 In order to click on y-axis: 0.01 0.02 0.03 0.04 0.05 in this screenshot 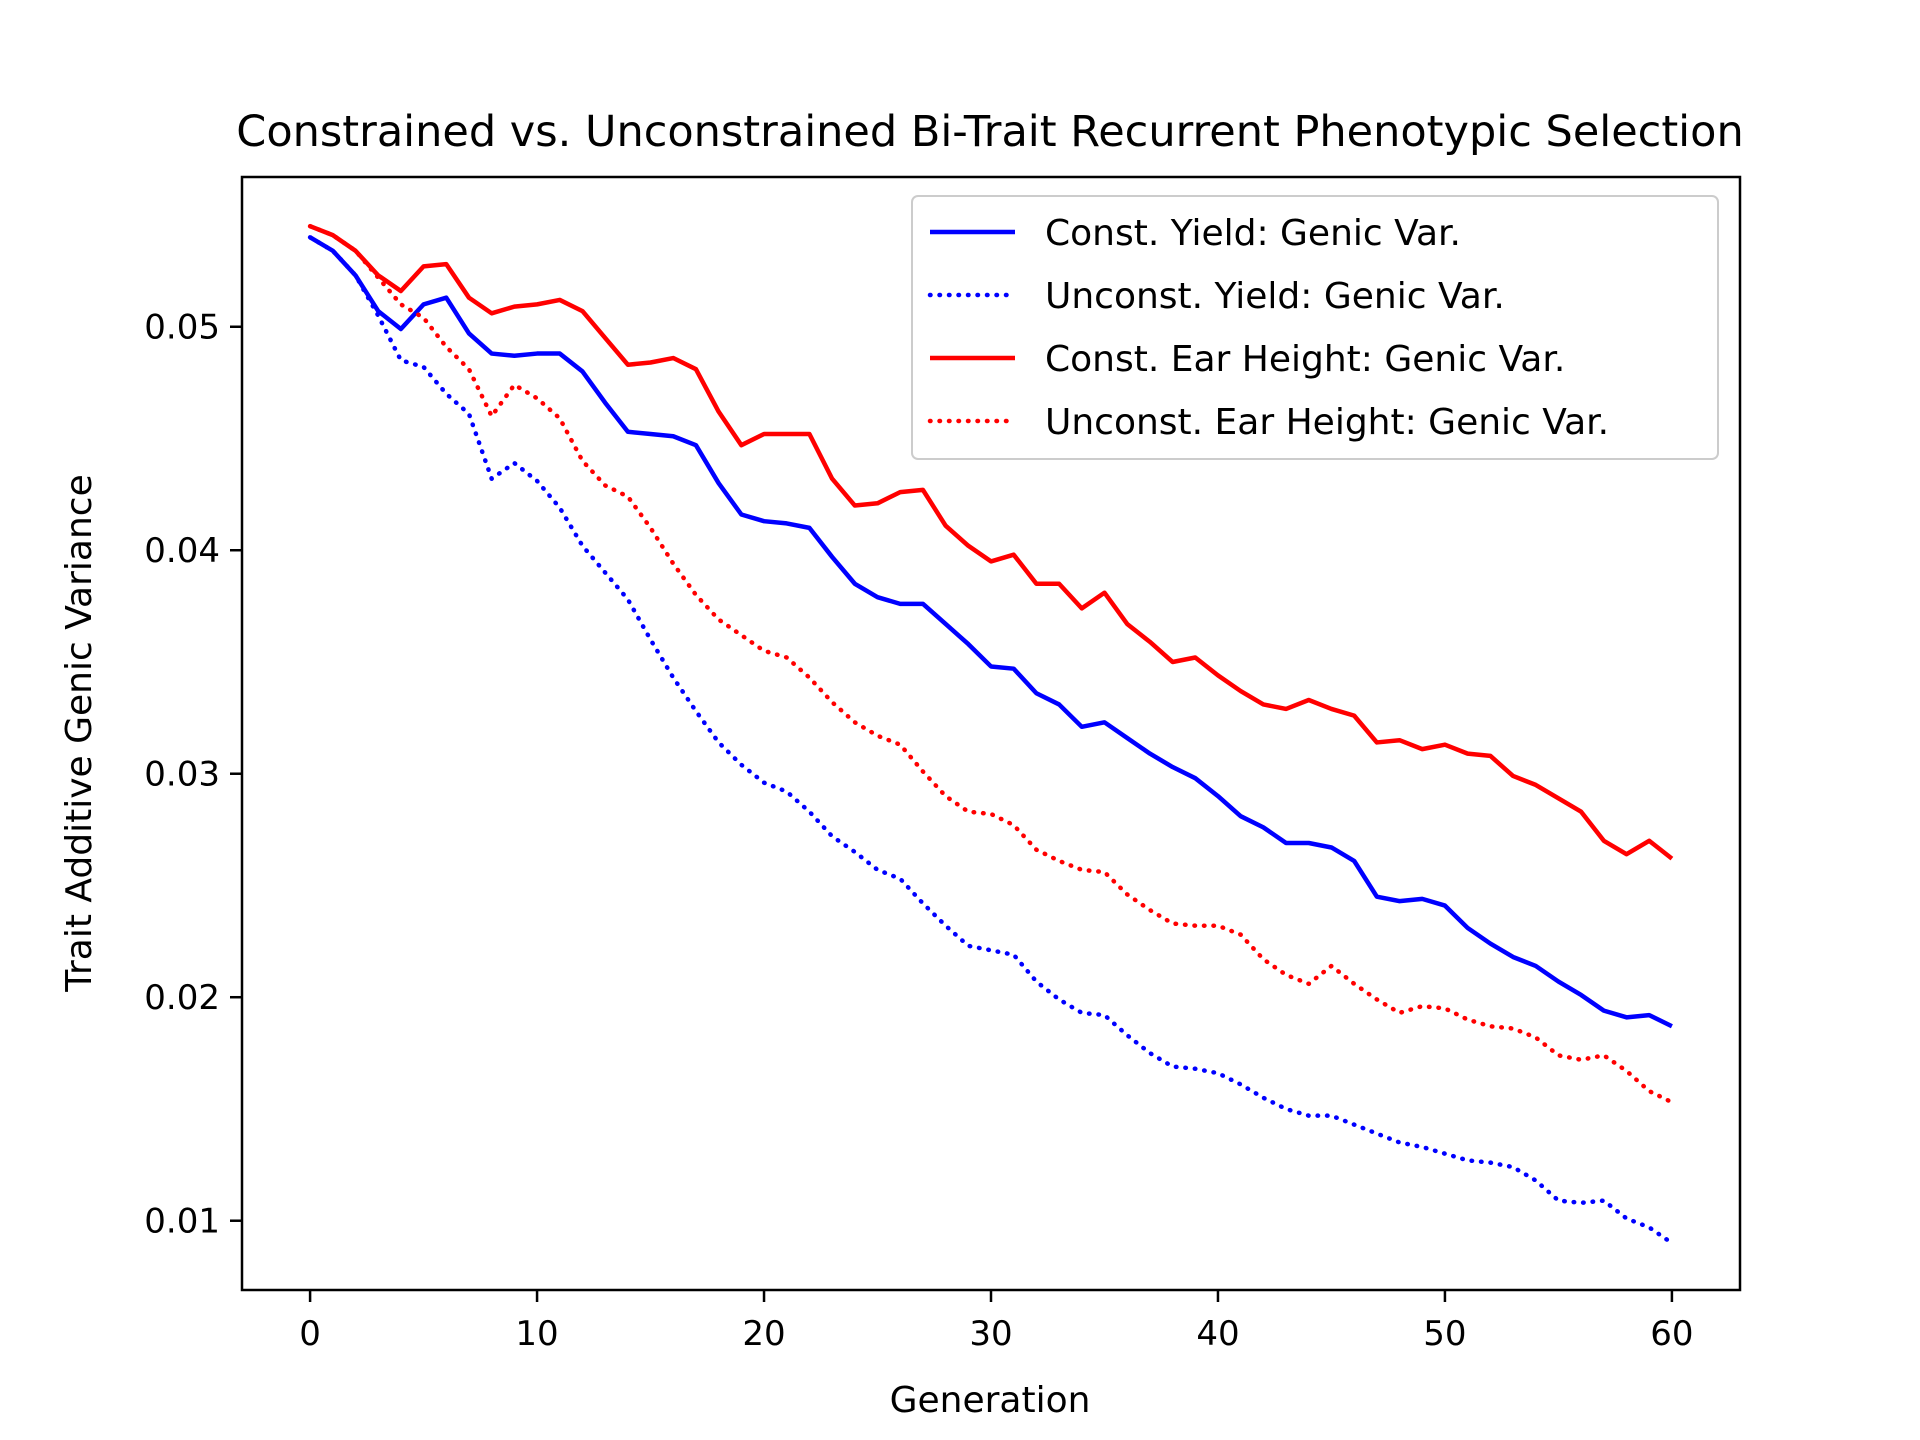, I will do `click(193, 775)`.